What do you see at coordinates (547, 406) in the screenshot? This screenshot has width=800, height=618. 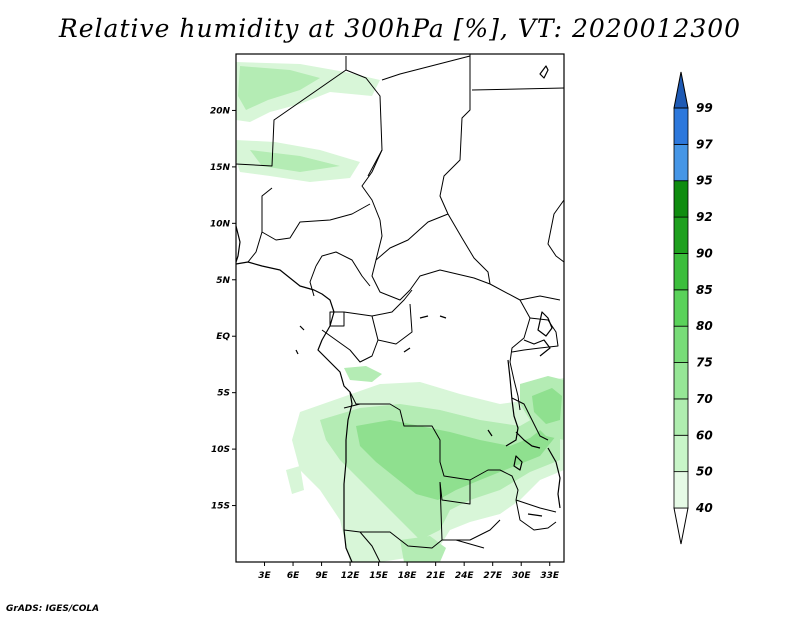 I see `humidity-patch-east-strong` at bounding box center [547, 406].